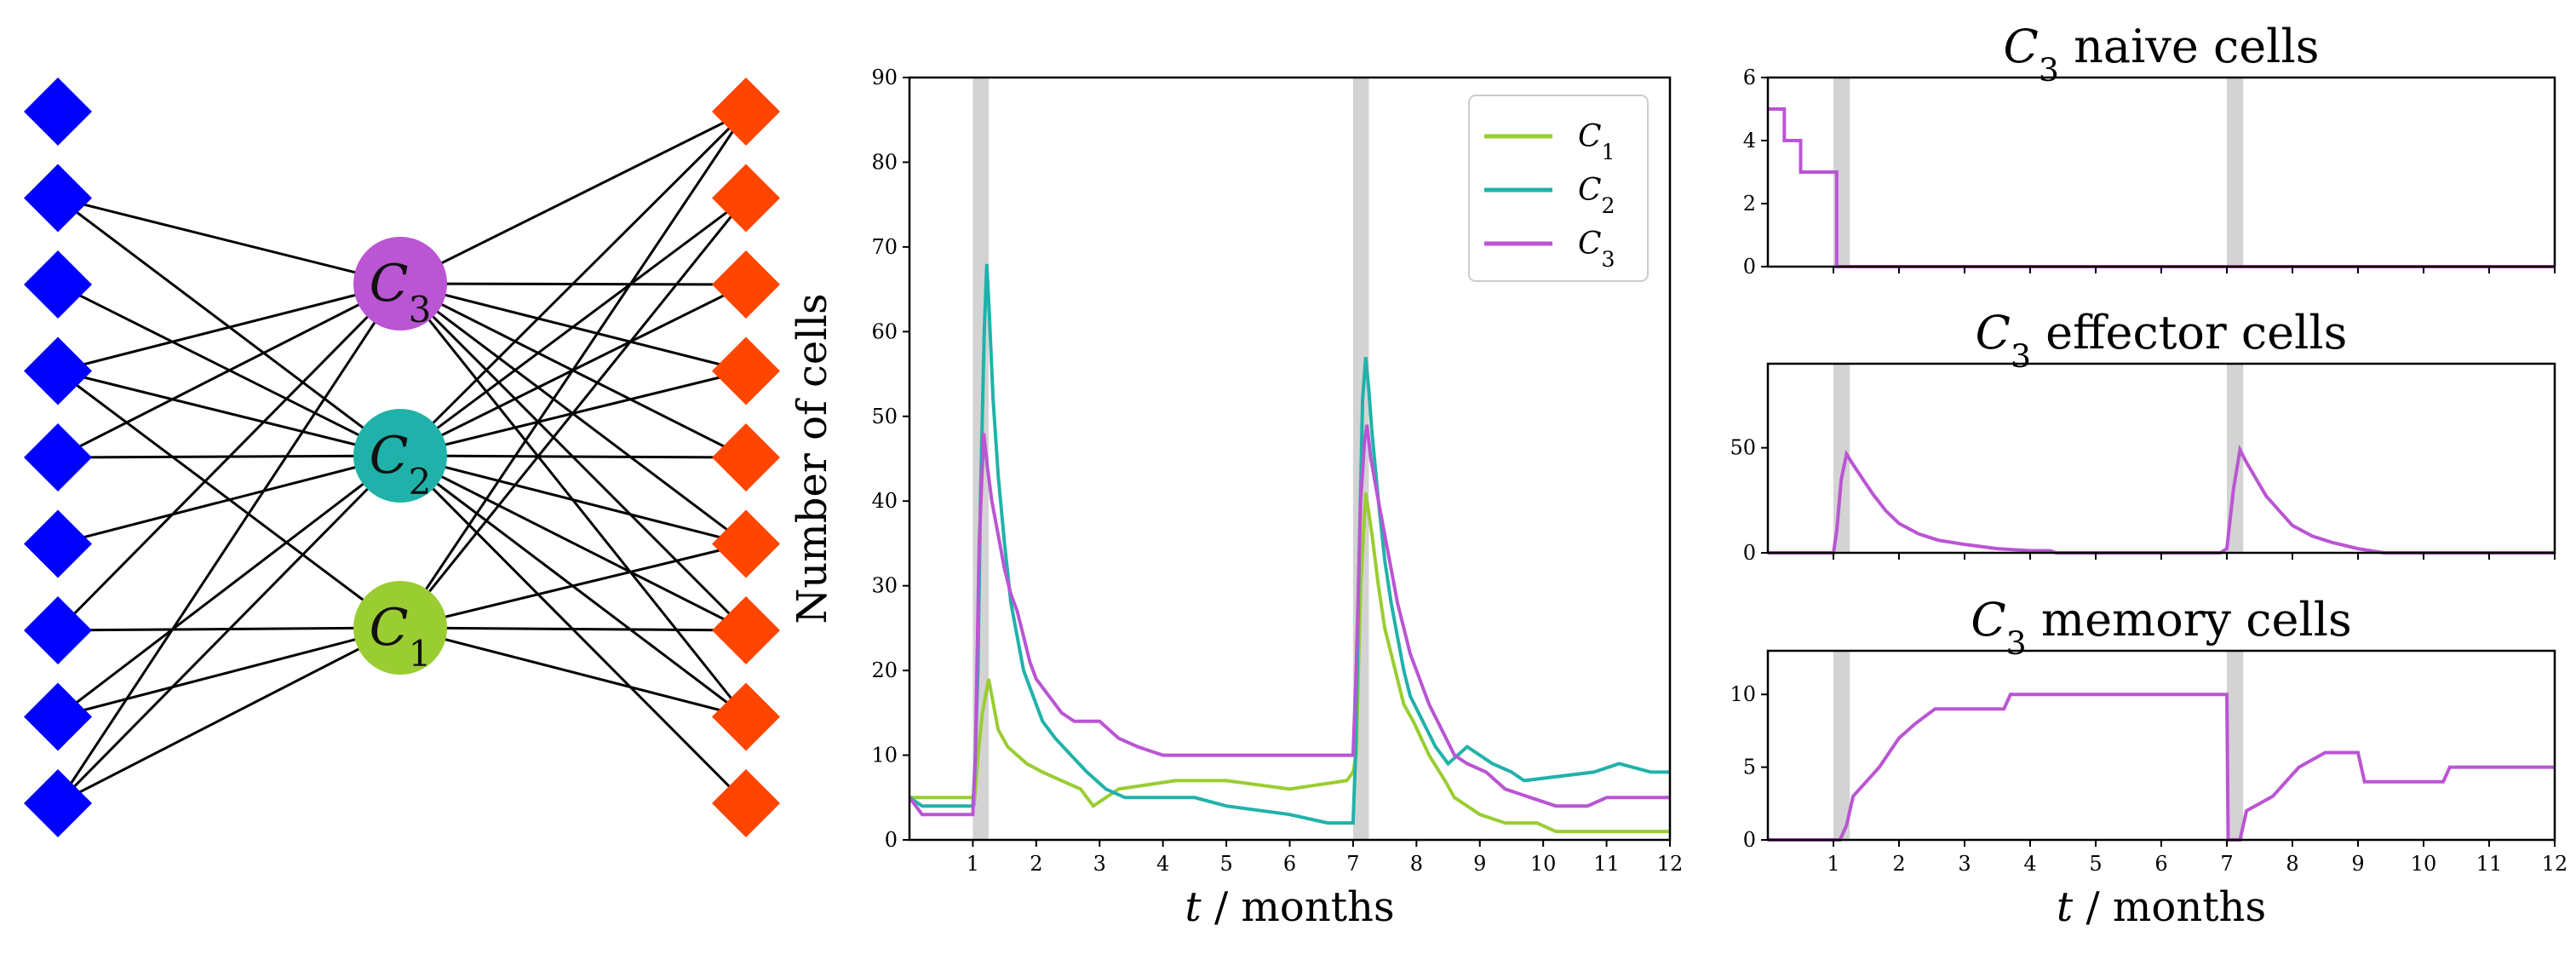 The width and height of the screenshot is (2576, 960). Describe the element at coordinates (1749, 78) in the screenshot. I see `y-tick-label: 6` at that location.